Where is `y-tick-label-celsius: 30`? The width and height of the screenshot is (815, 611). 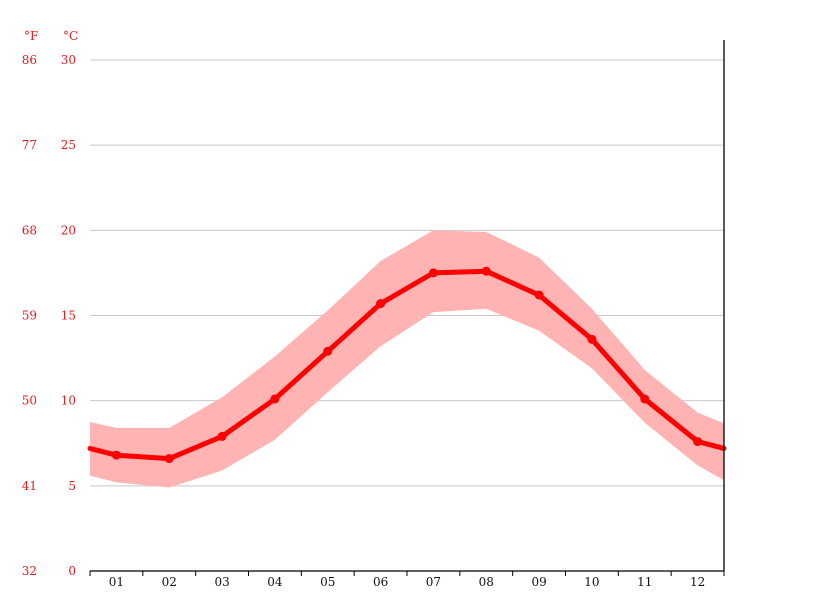 y-tick-label-celsius: 30 is located at coordinates (68, 60).